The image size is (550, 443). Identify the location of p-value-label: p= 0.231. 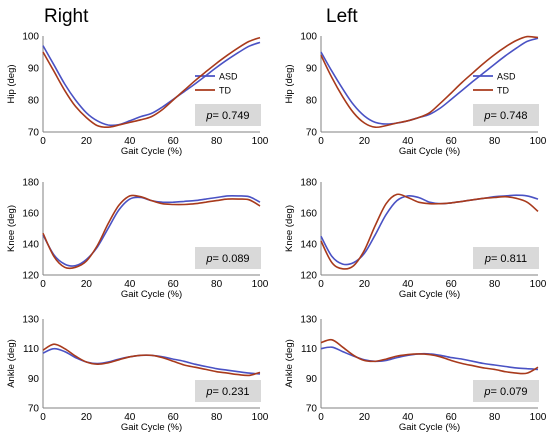
(227, 392).